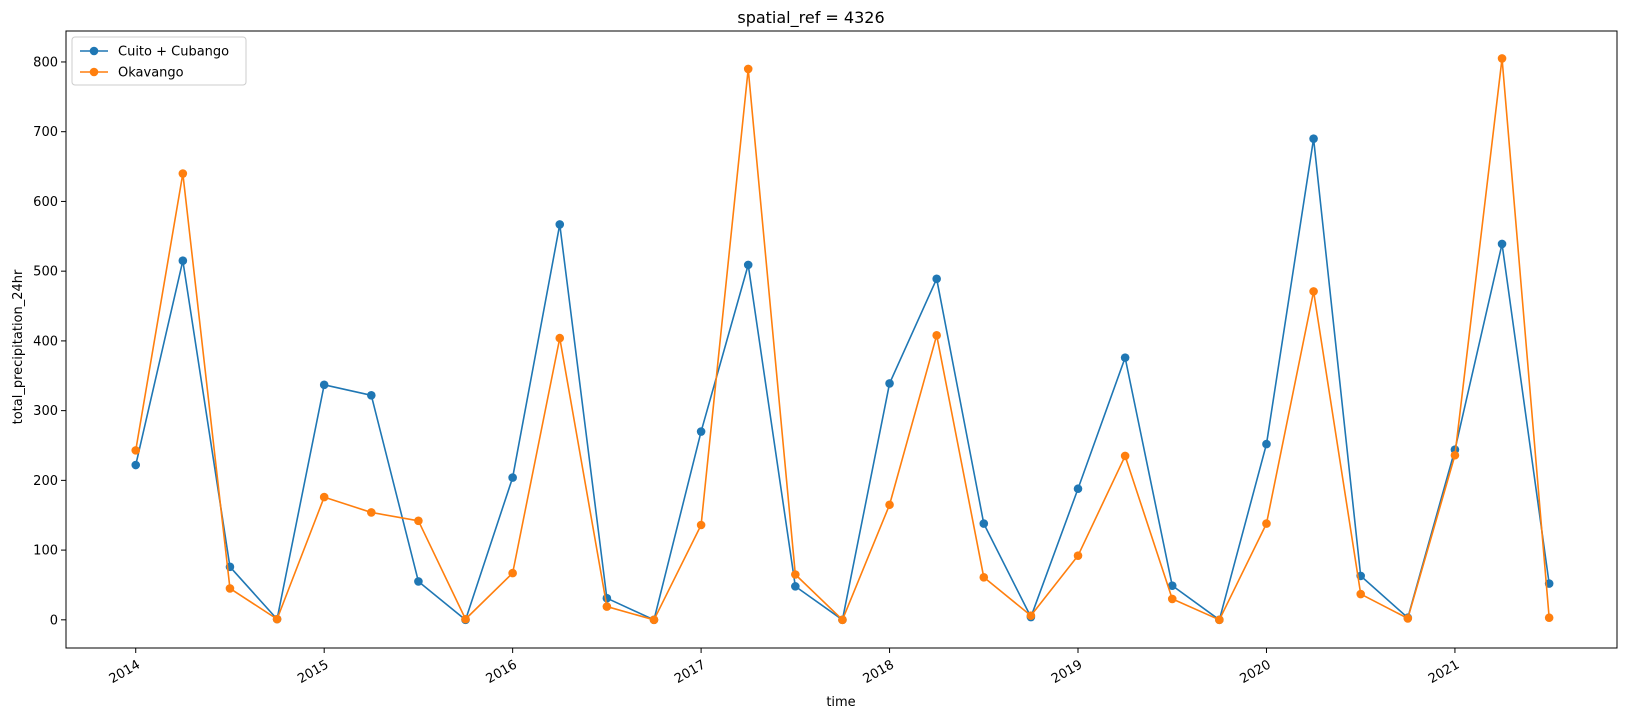 The height and width of the screenshot is (717, 1625). What do you see at coordinates (151, 73) in the screenshot?
I see `legend-label: Okavango` at bounding box center [151, 73].